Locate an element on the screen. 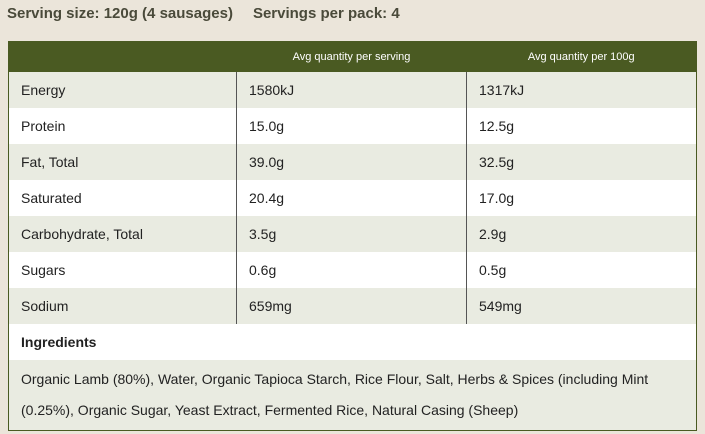 This screenshot has width=705, height=434. ingredients-heading-row: Ingredients is located at coordinates (352, 342).